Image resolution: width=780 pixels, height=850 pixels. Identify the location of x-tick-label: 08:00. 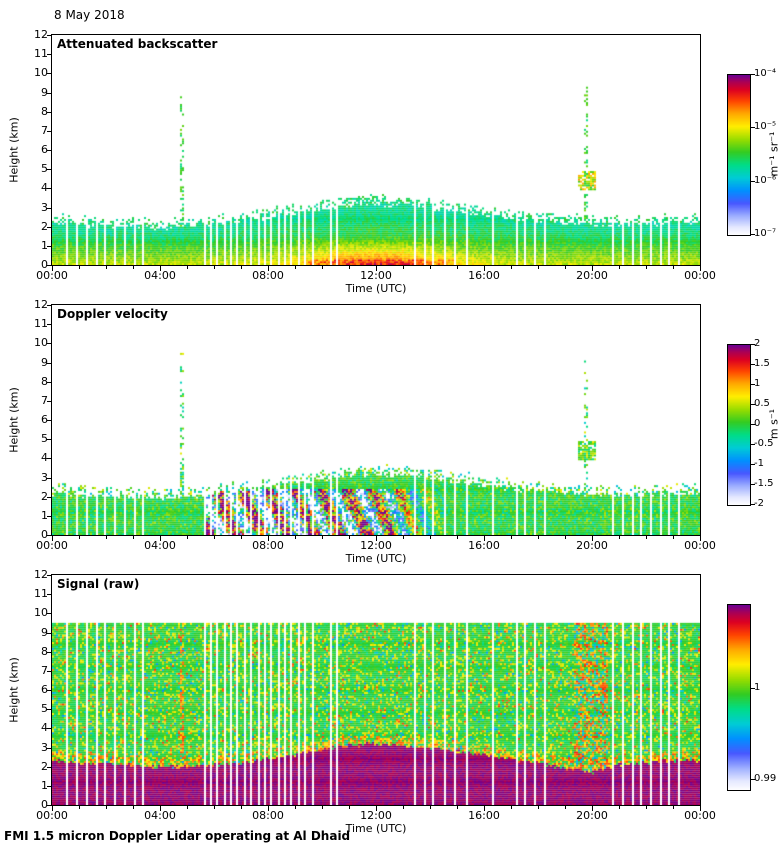
(268, 815).